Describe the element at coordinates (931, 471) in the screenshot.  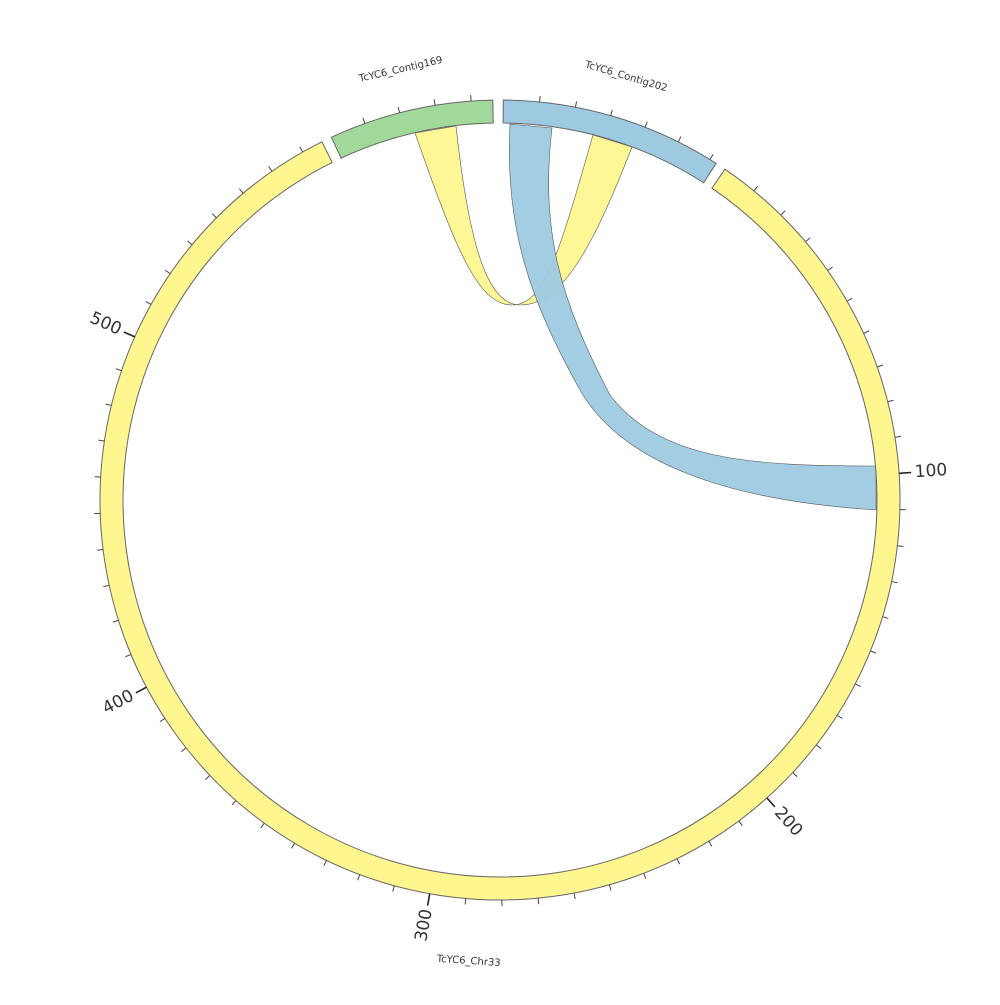
I see `tick-label-100: 100` at that location.